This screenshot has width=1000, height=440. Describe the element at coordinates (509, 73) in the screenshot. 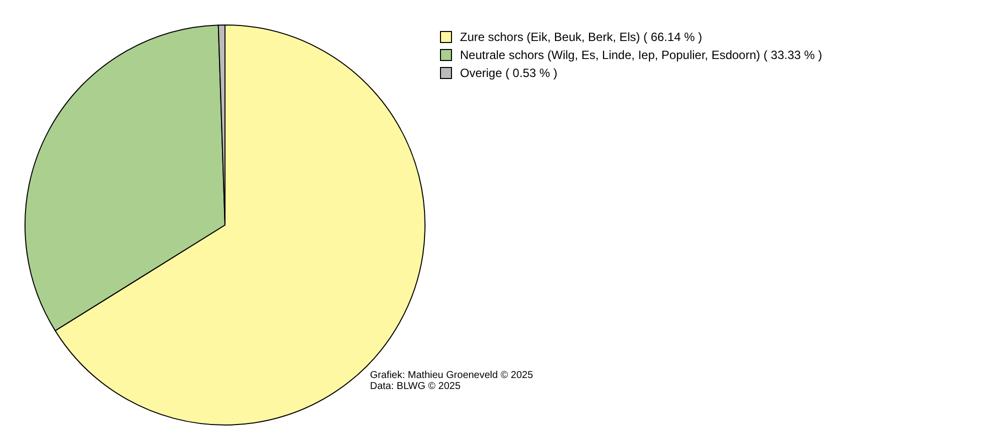

I see `legend-label: Overige ( 0.53 % )` at that location.